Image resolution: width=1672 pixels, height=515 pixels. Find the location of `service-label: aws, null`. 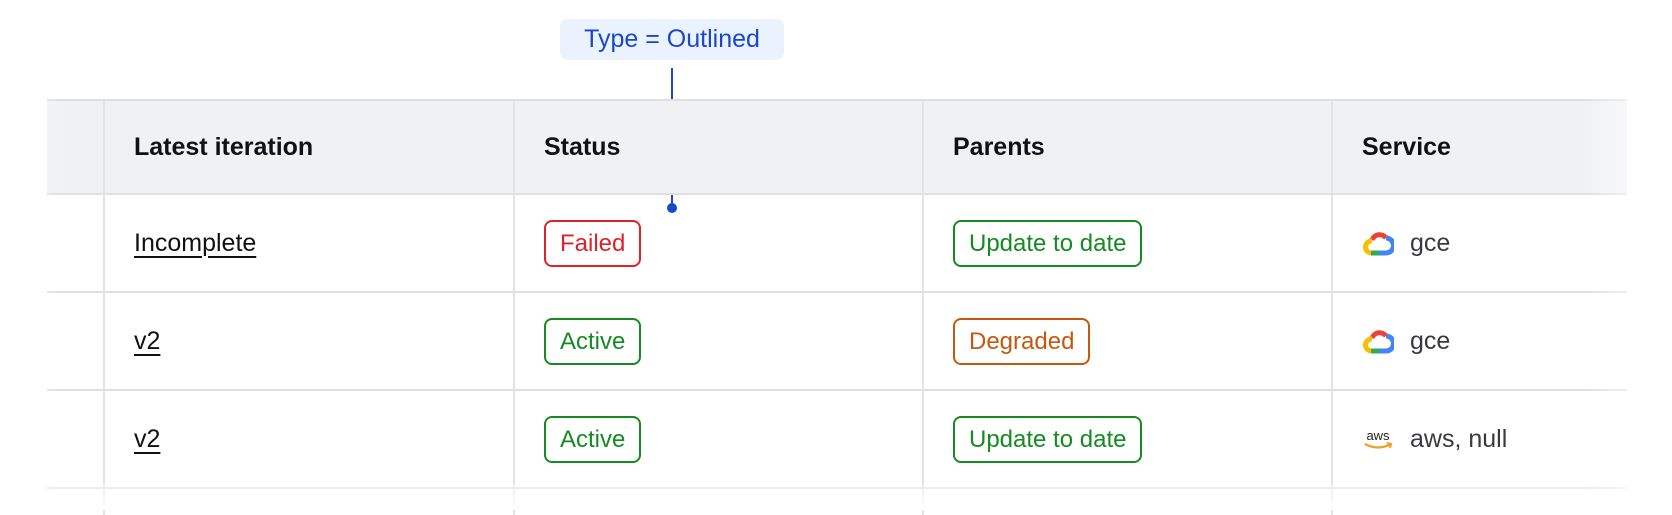

service-label: aws, null is located at coordinates (1459, 438).